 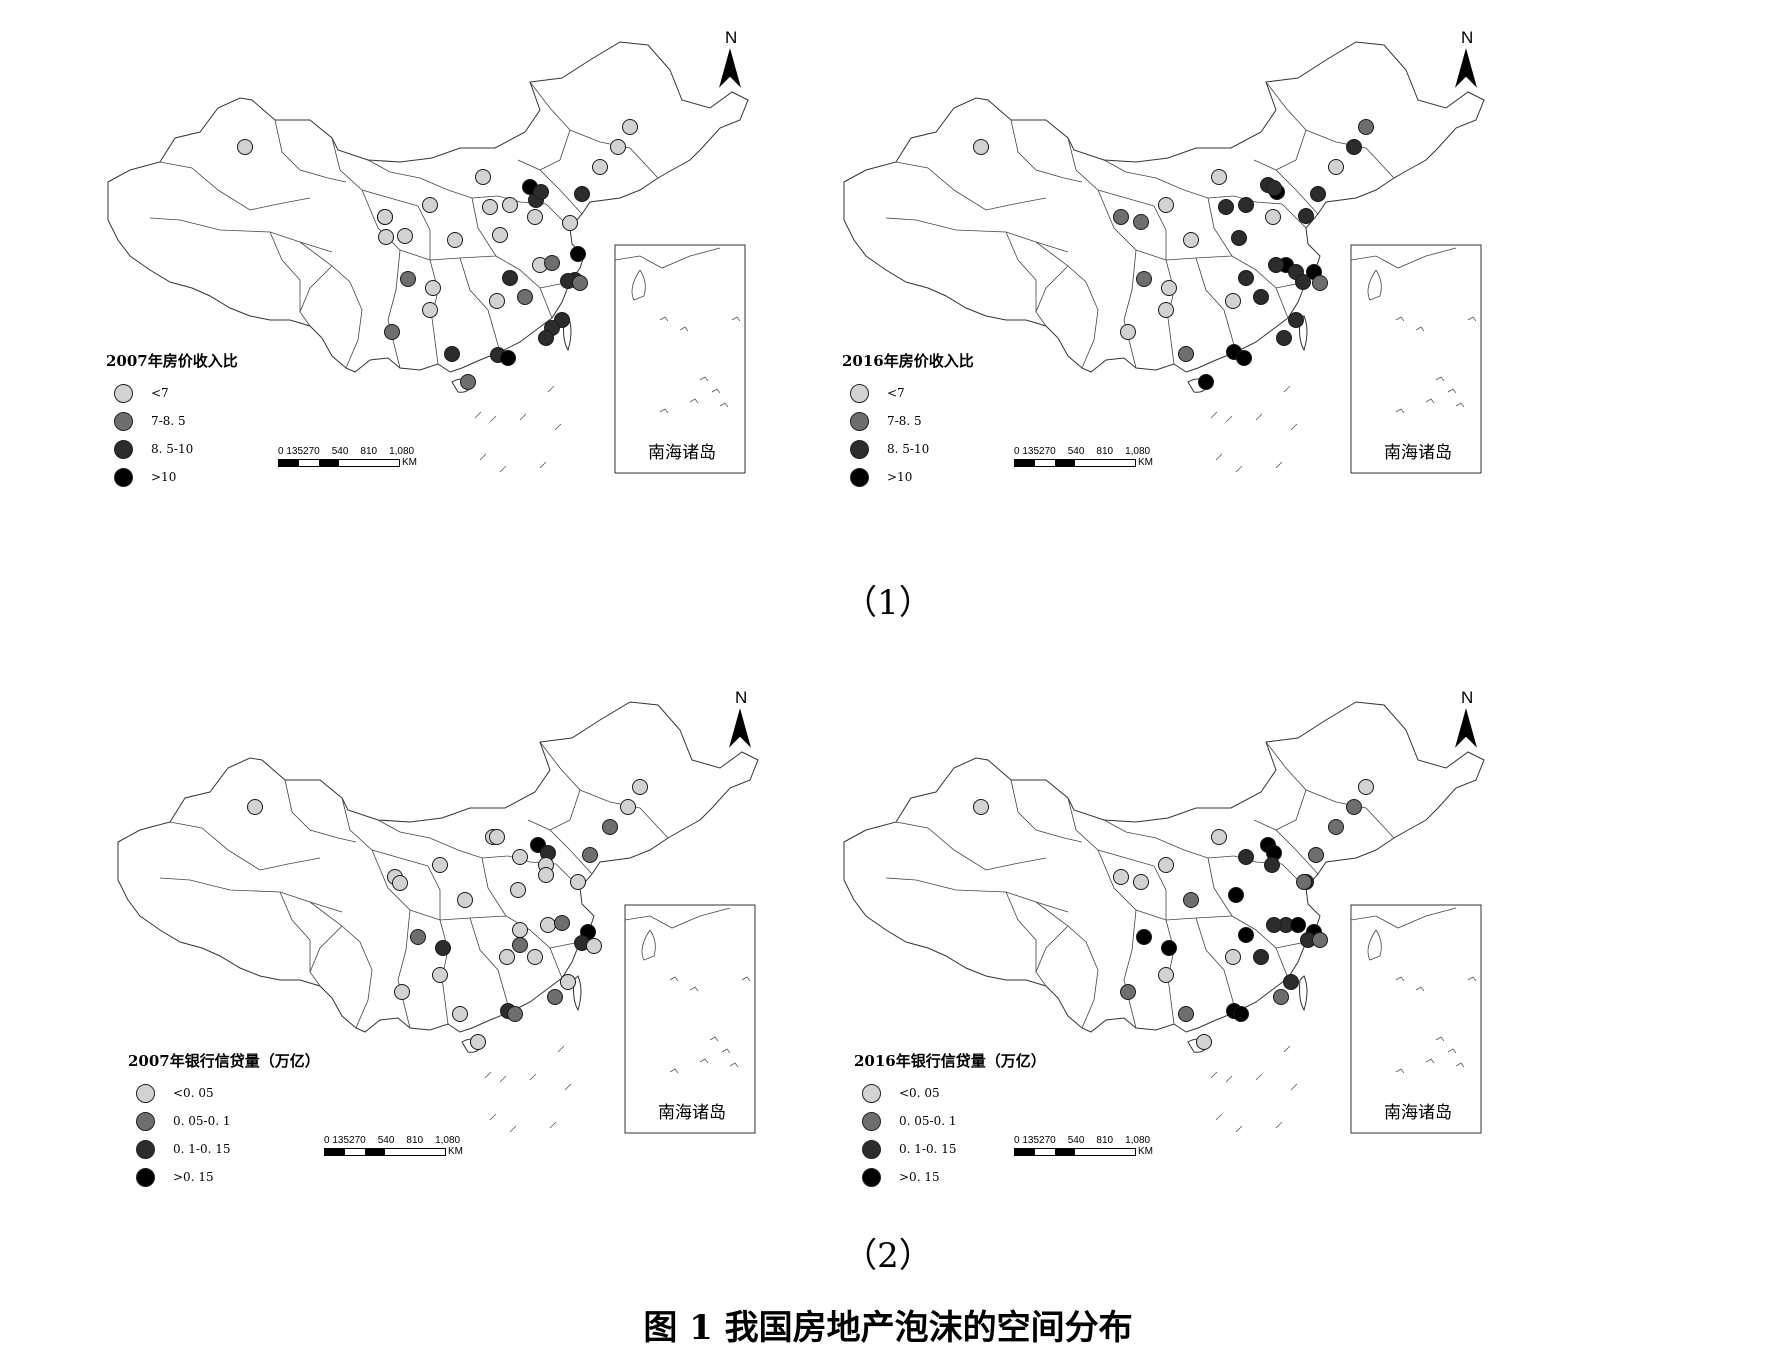 What do you see at coordinates (1164, 867) in the screenshot?
I see `country-outline` at bounding box center [1164, 867].